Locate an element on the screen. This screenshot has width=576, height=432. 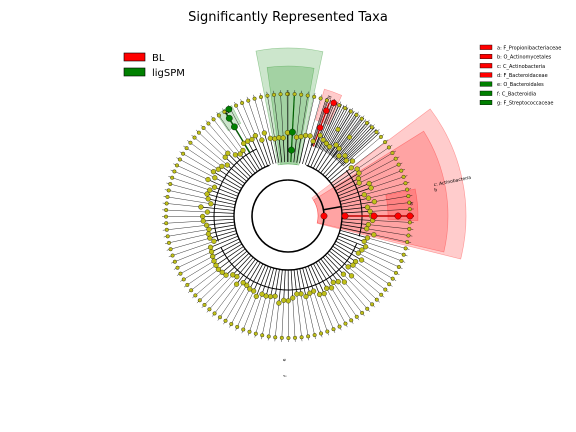
sector-label-a: a is located at coordinates (411, 204).